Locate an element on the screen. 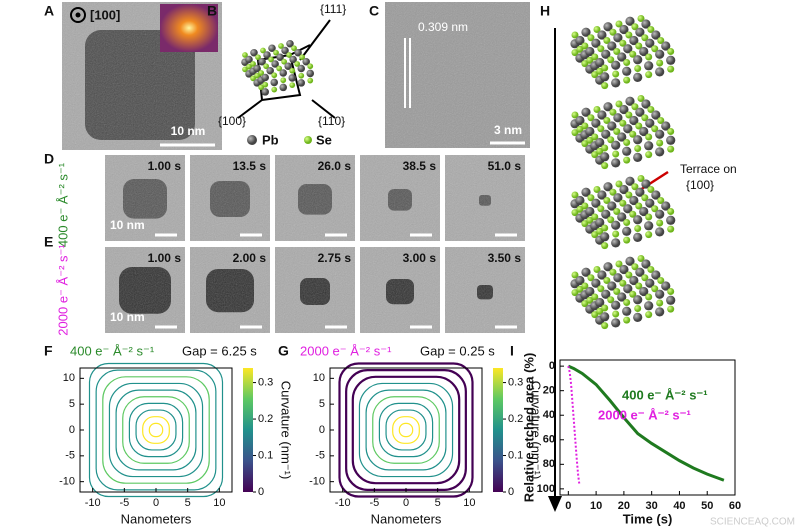 The image size is (800, 530). y-axis-label: Relative etched area (%) is located at coordinates (528, 428).